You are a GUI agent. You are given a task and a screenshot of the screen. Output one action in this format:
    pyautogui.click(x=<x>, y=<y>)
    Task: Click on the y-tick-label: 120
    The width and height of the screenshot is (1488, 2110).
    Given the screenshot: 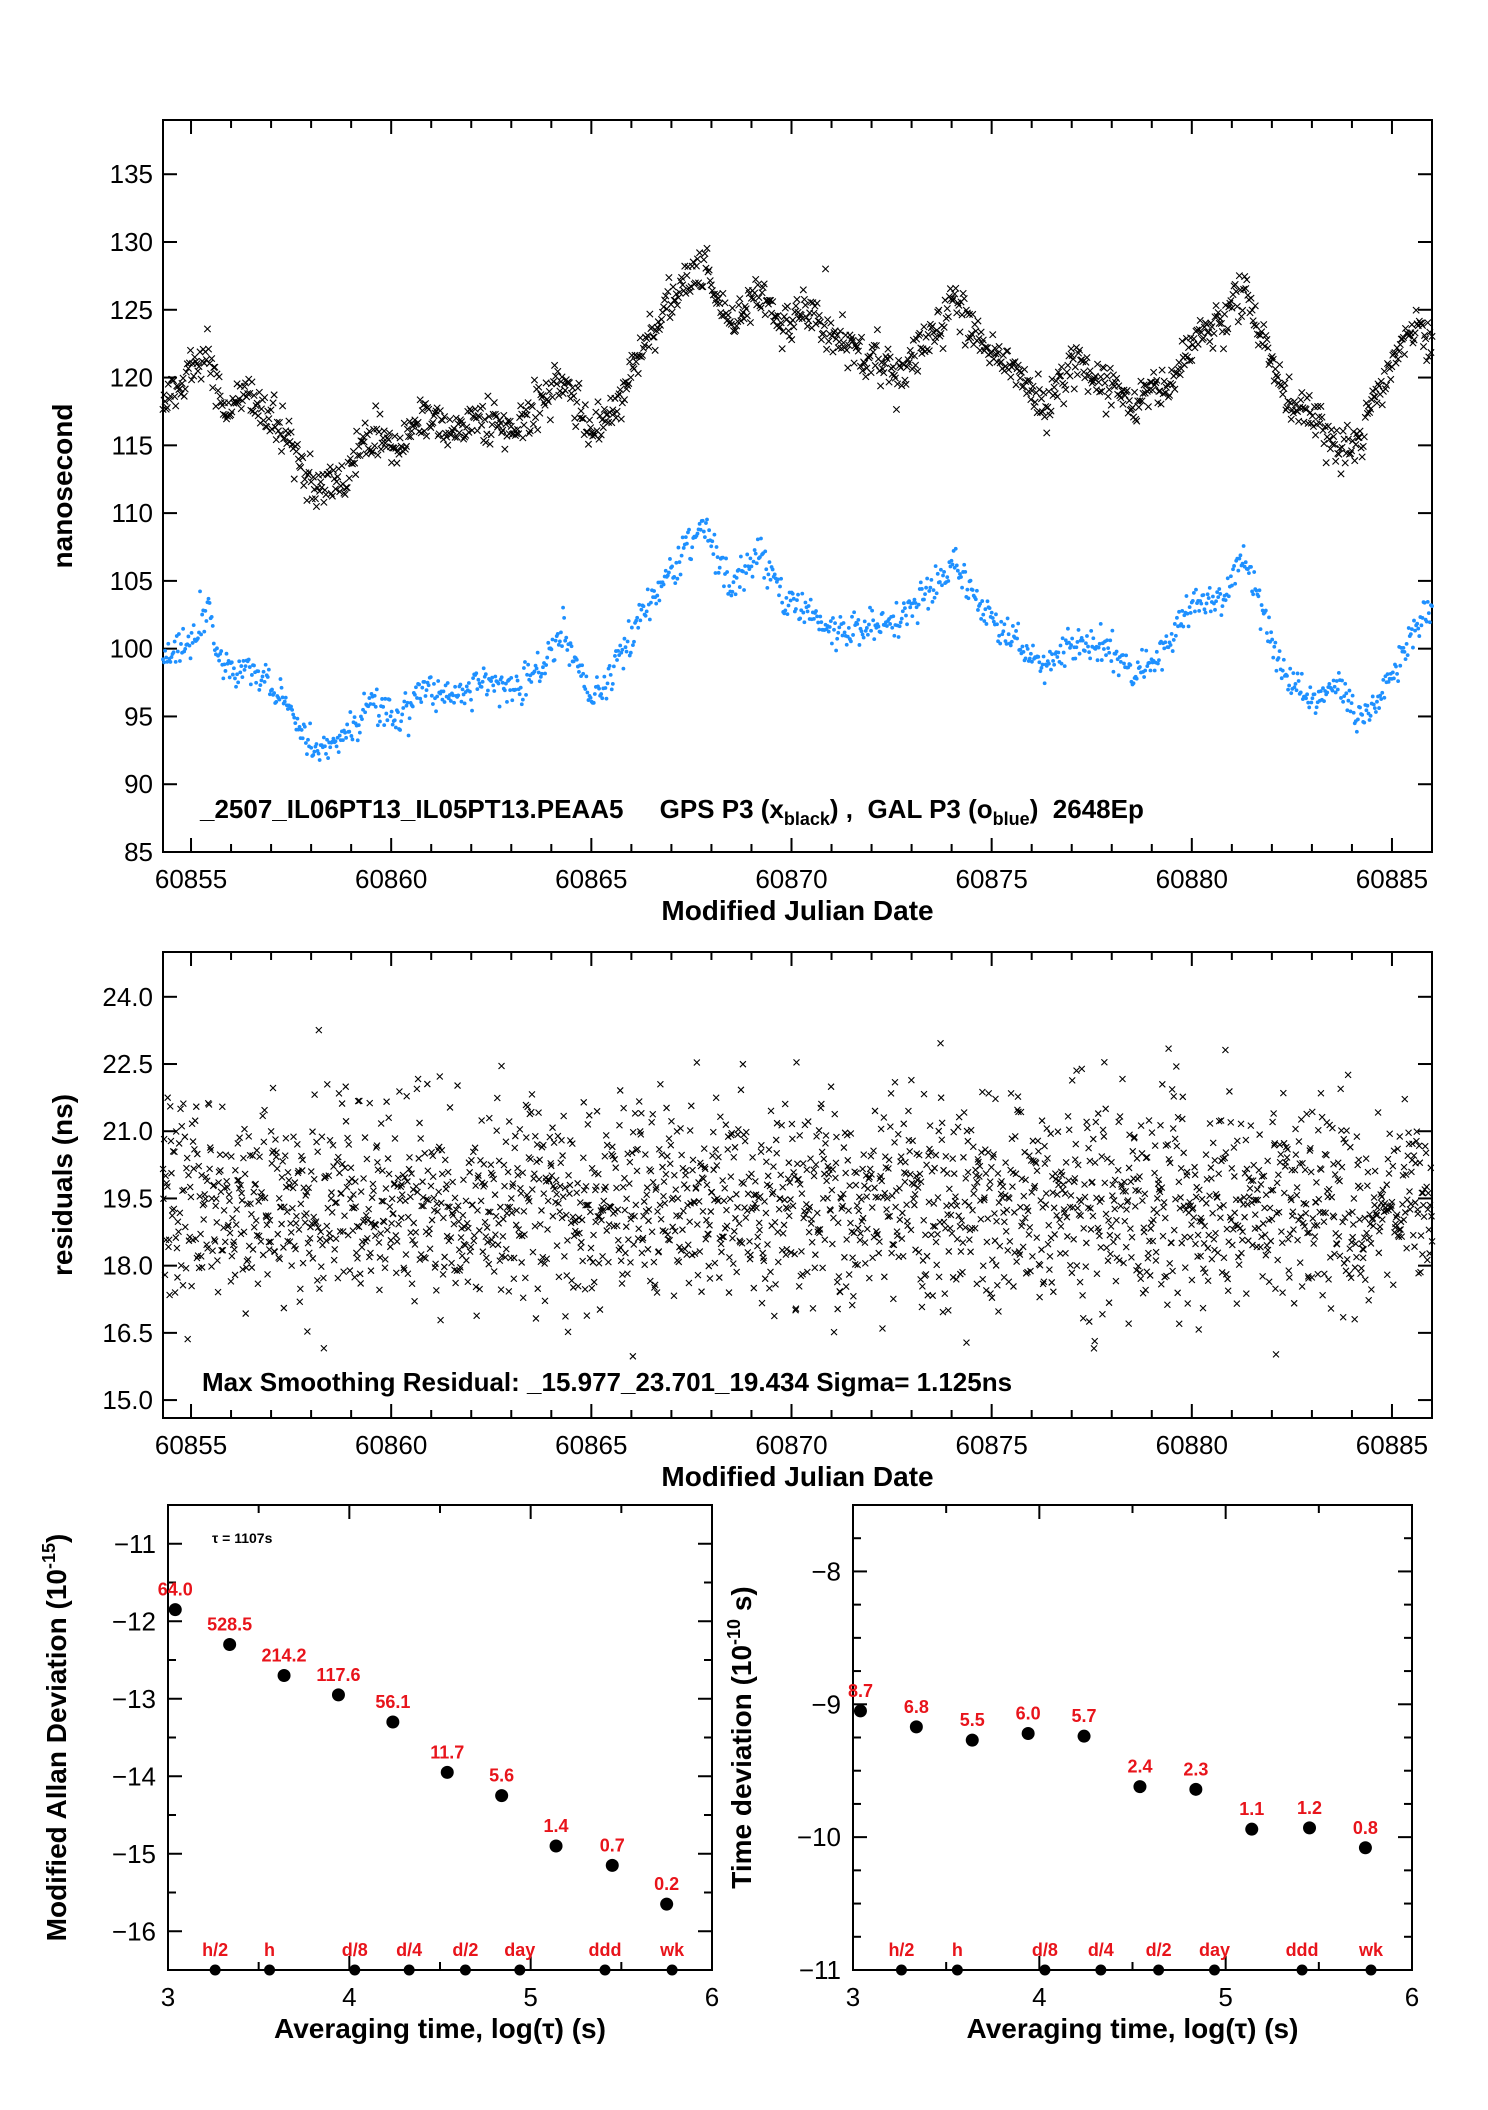 What is the action you would take?
    pyautogui.click(x=131, y=378)
    